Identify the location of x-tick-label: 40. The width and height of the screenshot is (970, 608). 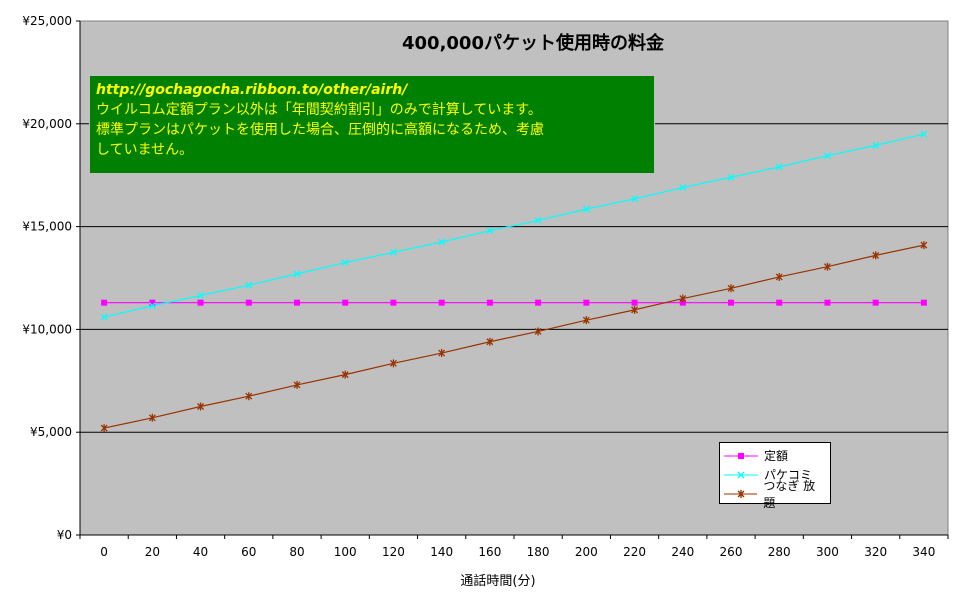
(200, 552).